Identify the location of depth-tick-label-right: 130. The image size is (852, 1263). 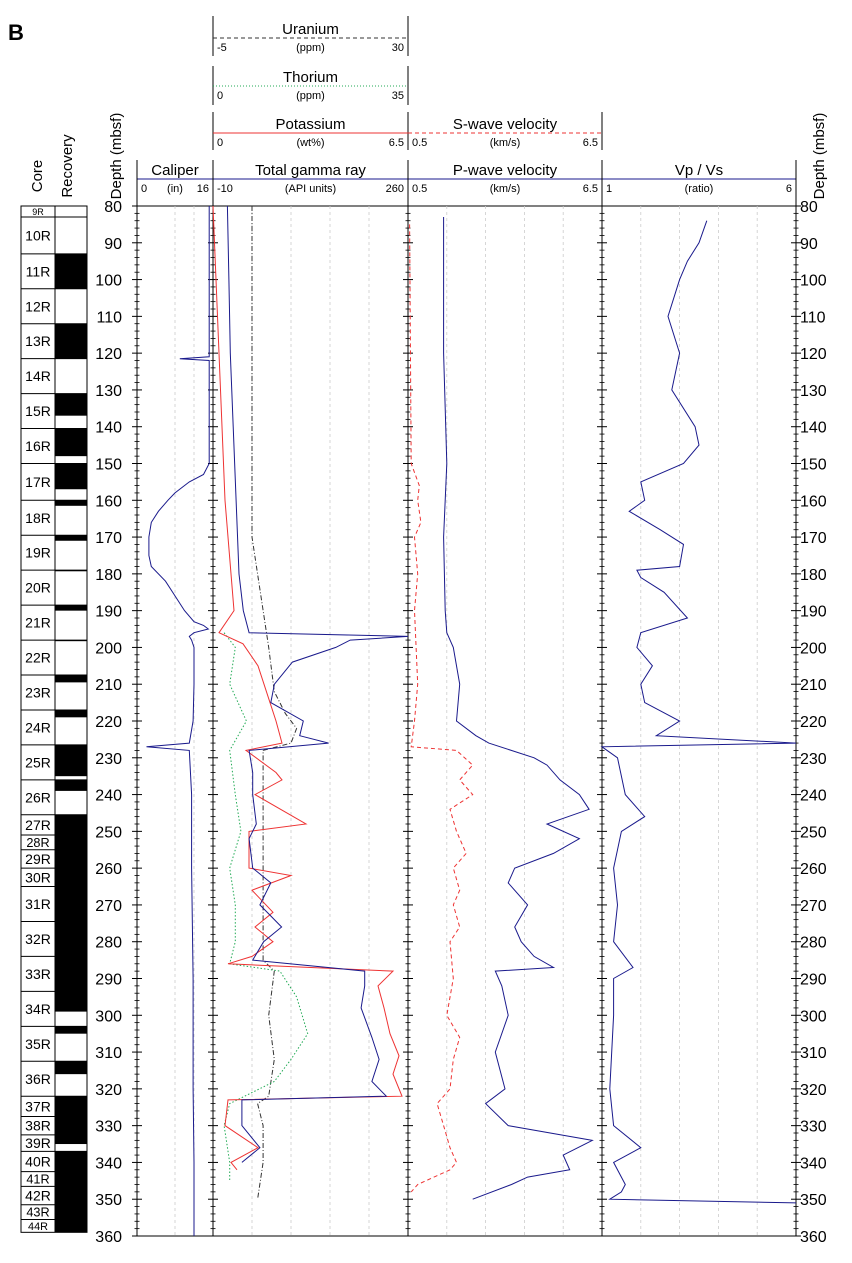
(813, 391).